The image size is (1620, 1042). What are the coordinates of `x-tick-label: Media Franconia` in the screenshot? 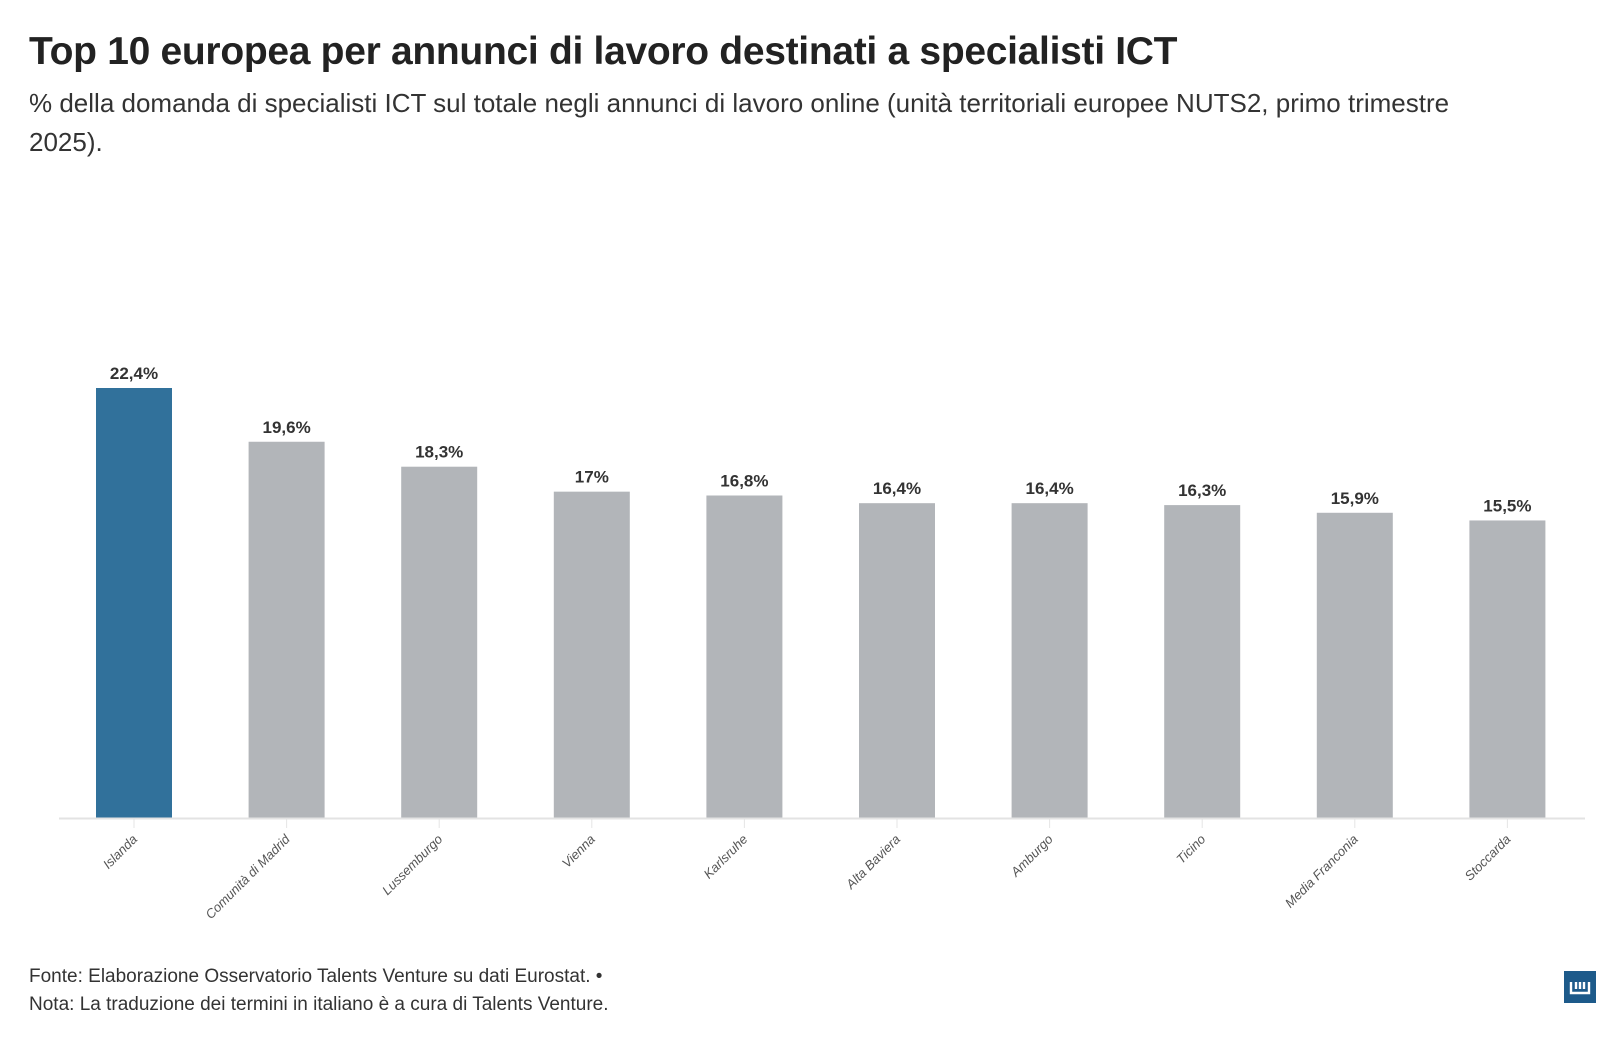 It's located at (1321, 871).